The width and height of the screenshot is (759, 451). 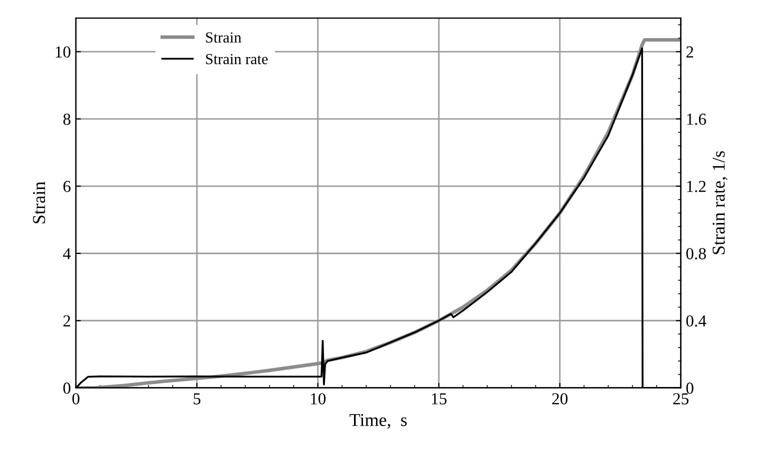 I want to click on x-tick-label: 10, so click(x=318, y=398).